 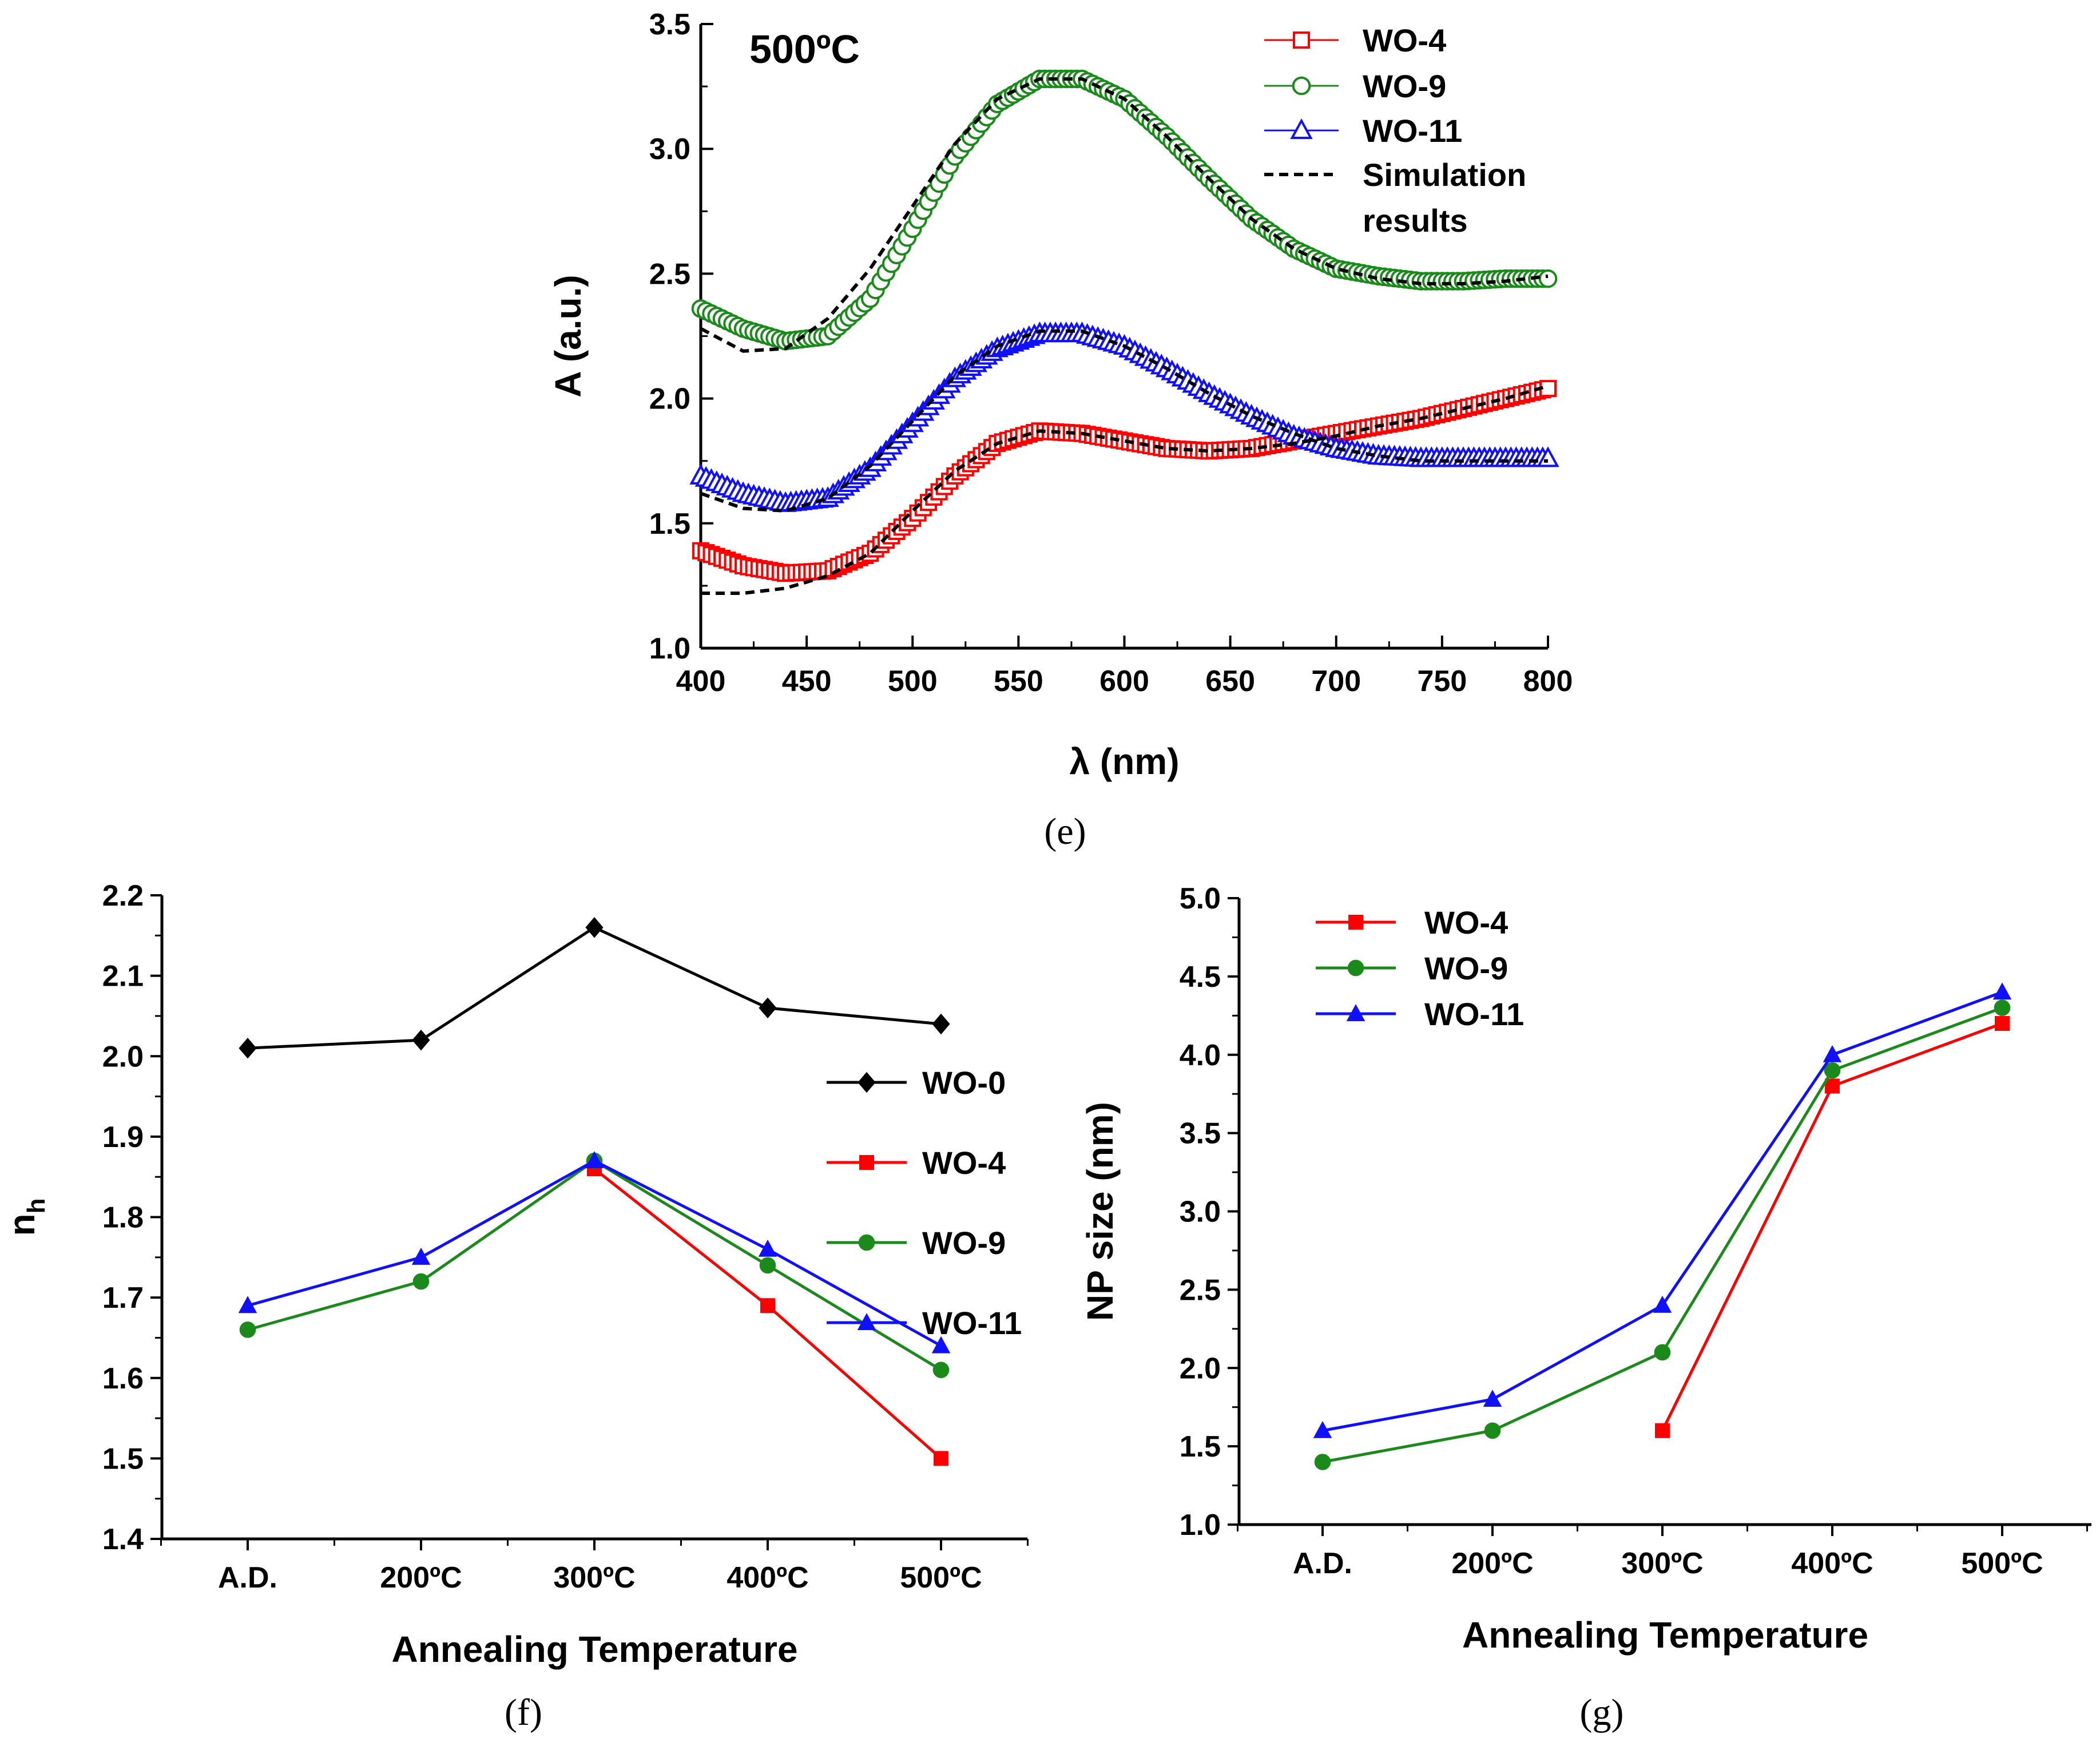 What do you see at coordinates (1548, 682) in the screenshot?
I see `x-tick-label: 800` at bounding box center [1548, 682].